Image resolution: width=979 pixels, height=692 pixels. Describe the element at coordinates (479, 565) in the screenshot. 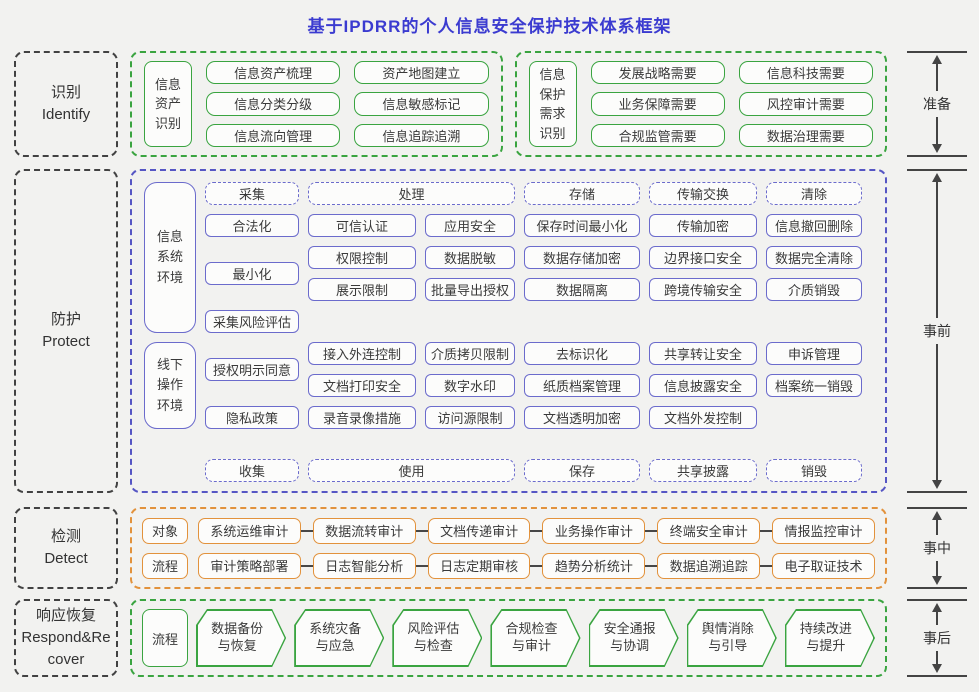

I see `detect-item: 日志定期审核` at that location.